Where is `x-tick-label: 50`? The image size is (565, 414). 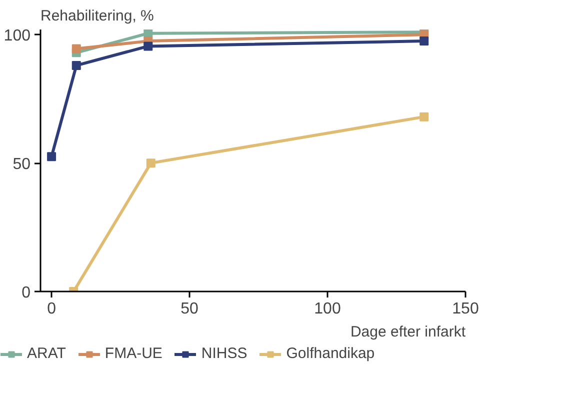 x-tick-label: 50 is located at coordinates (189, 309).